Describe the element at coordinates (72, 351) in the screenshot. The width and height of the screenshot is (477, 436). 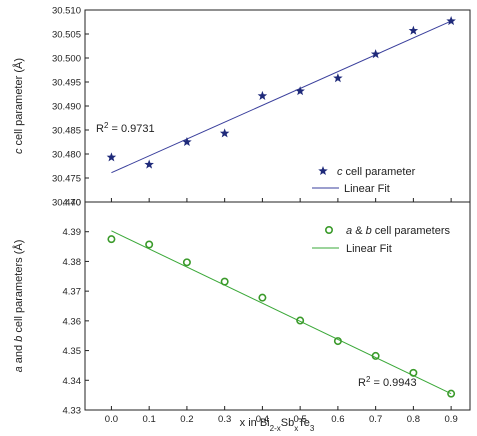
I see `bottom-y-tick-label: 4.35` at that location.